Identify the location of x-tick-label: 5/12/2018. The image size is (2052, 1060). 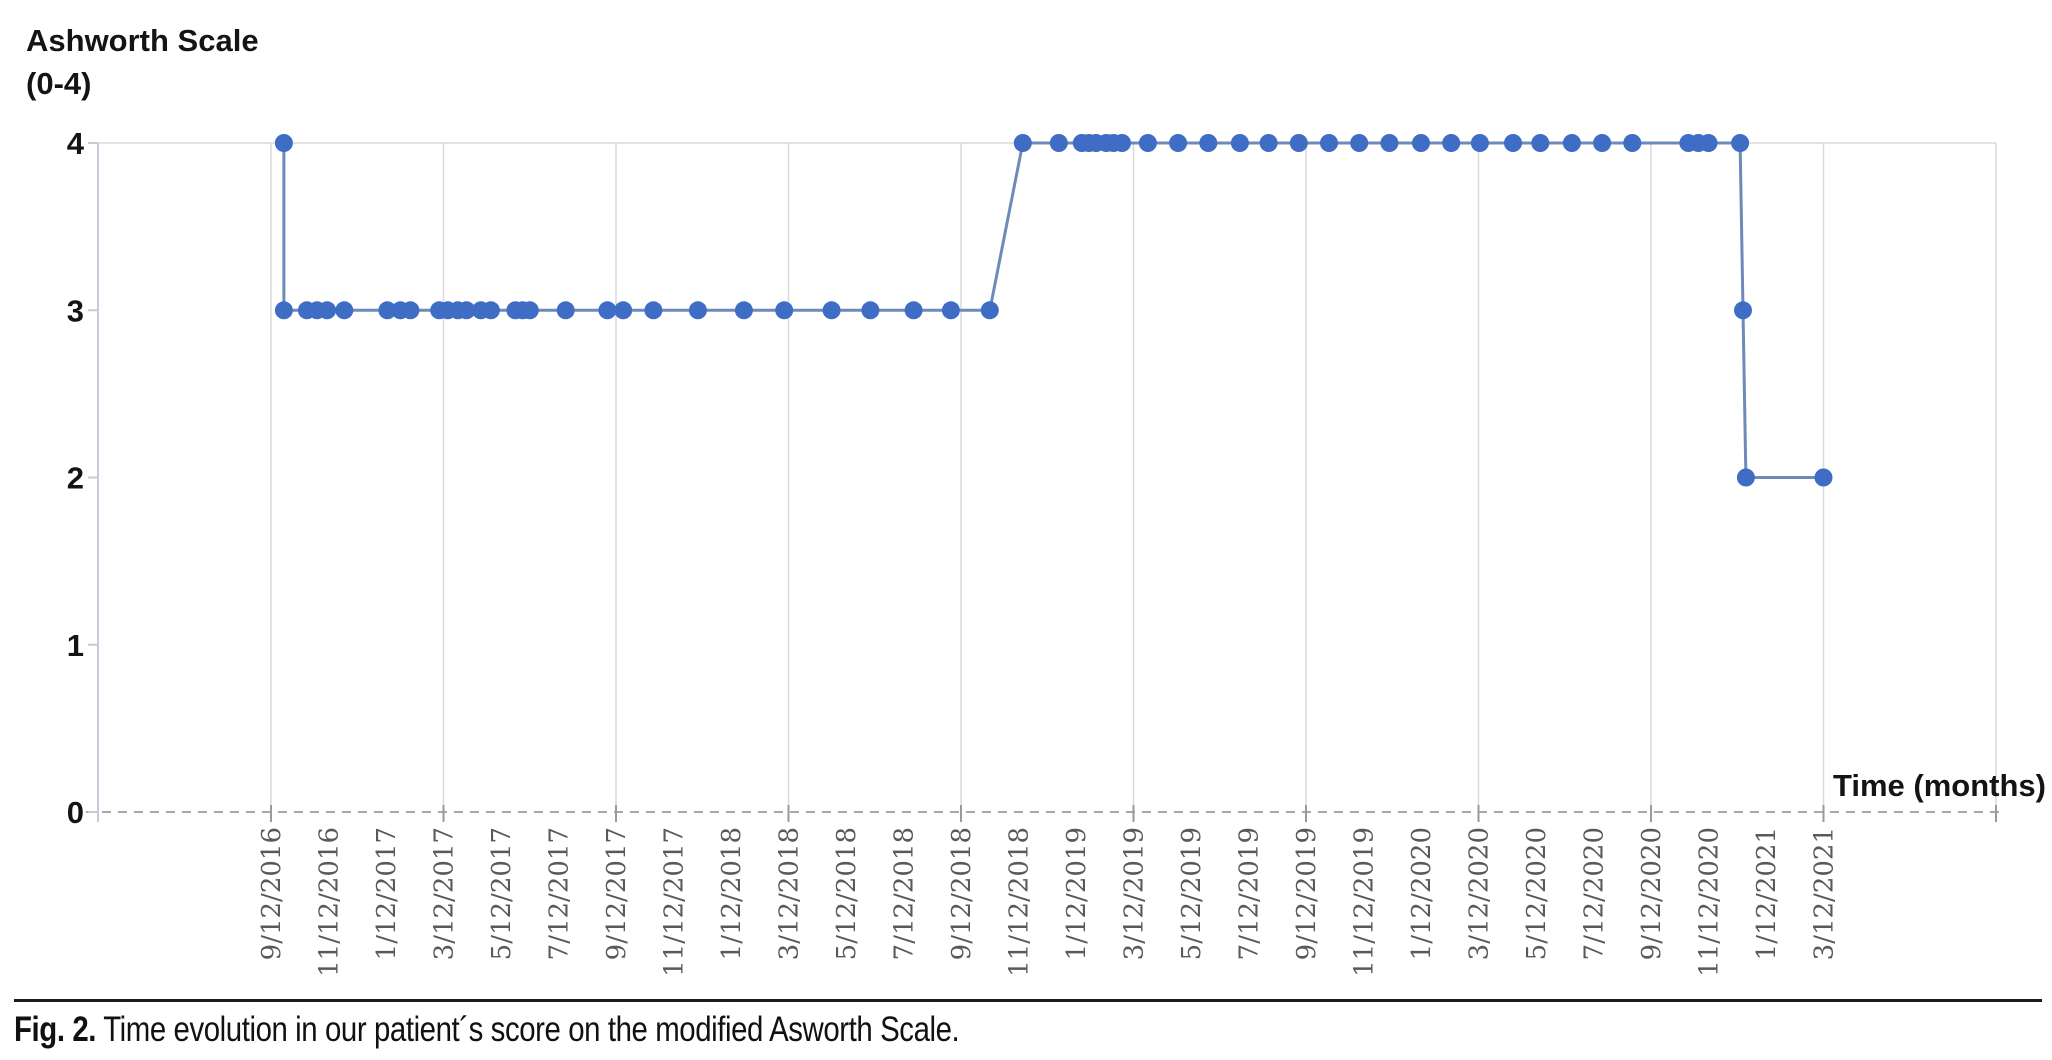
(847, 893).